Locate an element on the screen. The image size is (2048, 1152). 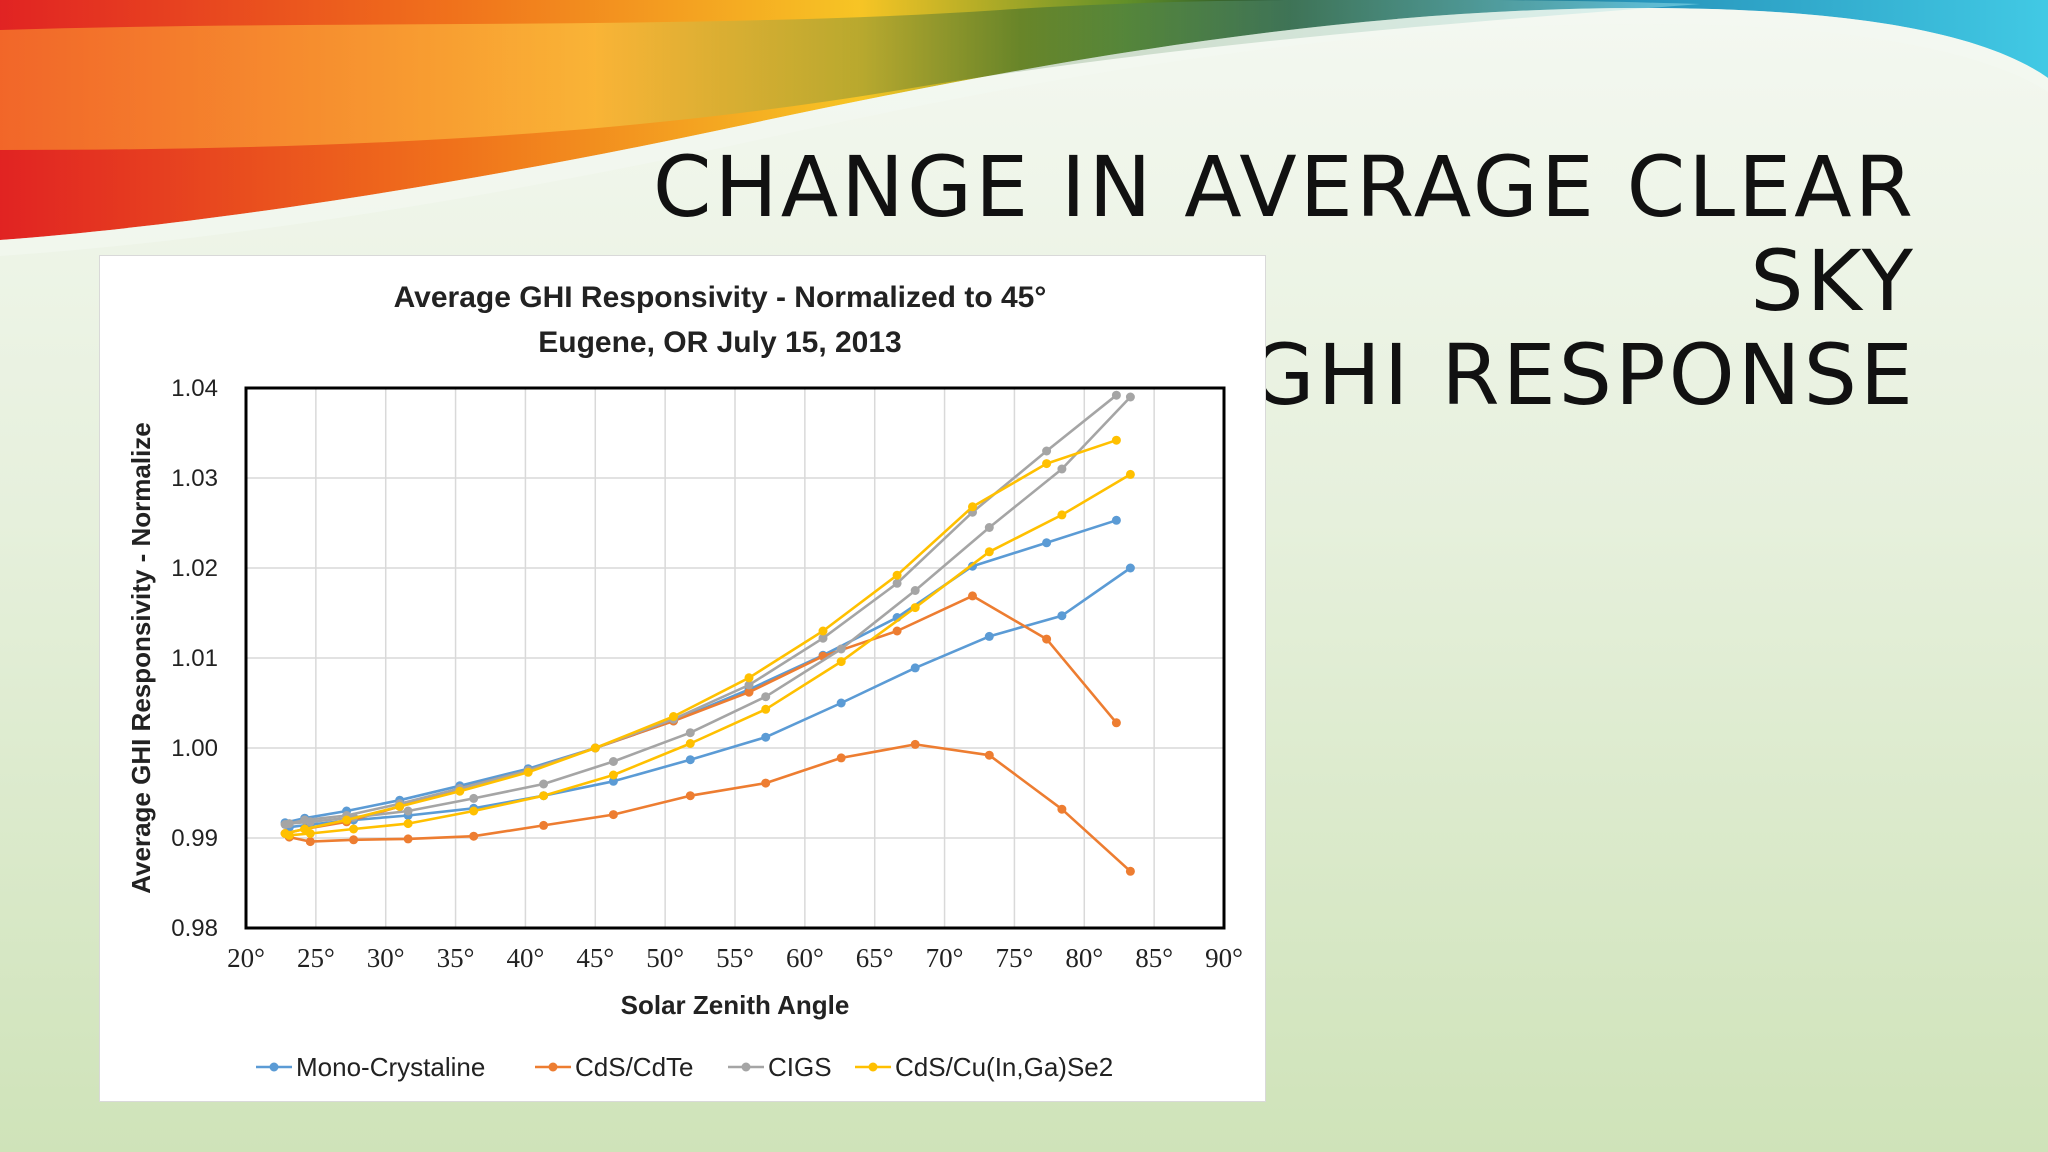
x-tick-label: 70° is located at coordinates (945, 958).